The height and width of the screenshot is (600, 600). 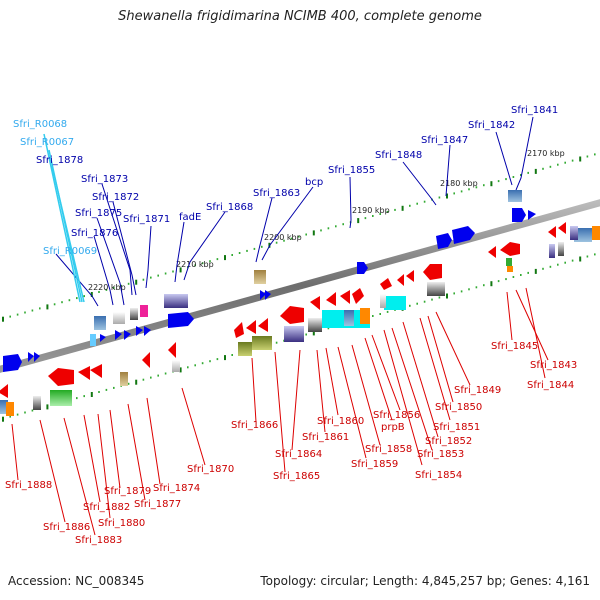 What do you see at coordinates (144, 311) in the screenshot?
I see `gene-sfri-1871-block` at bounding box center [144, 311].